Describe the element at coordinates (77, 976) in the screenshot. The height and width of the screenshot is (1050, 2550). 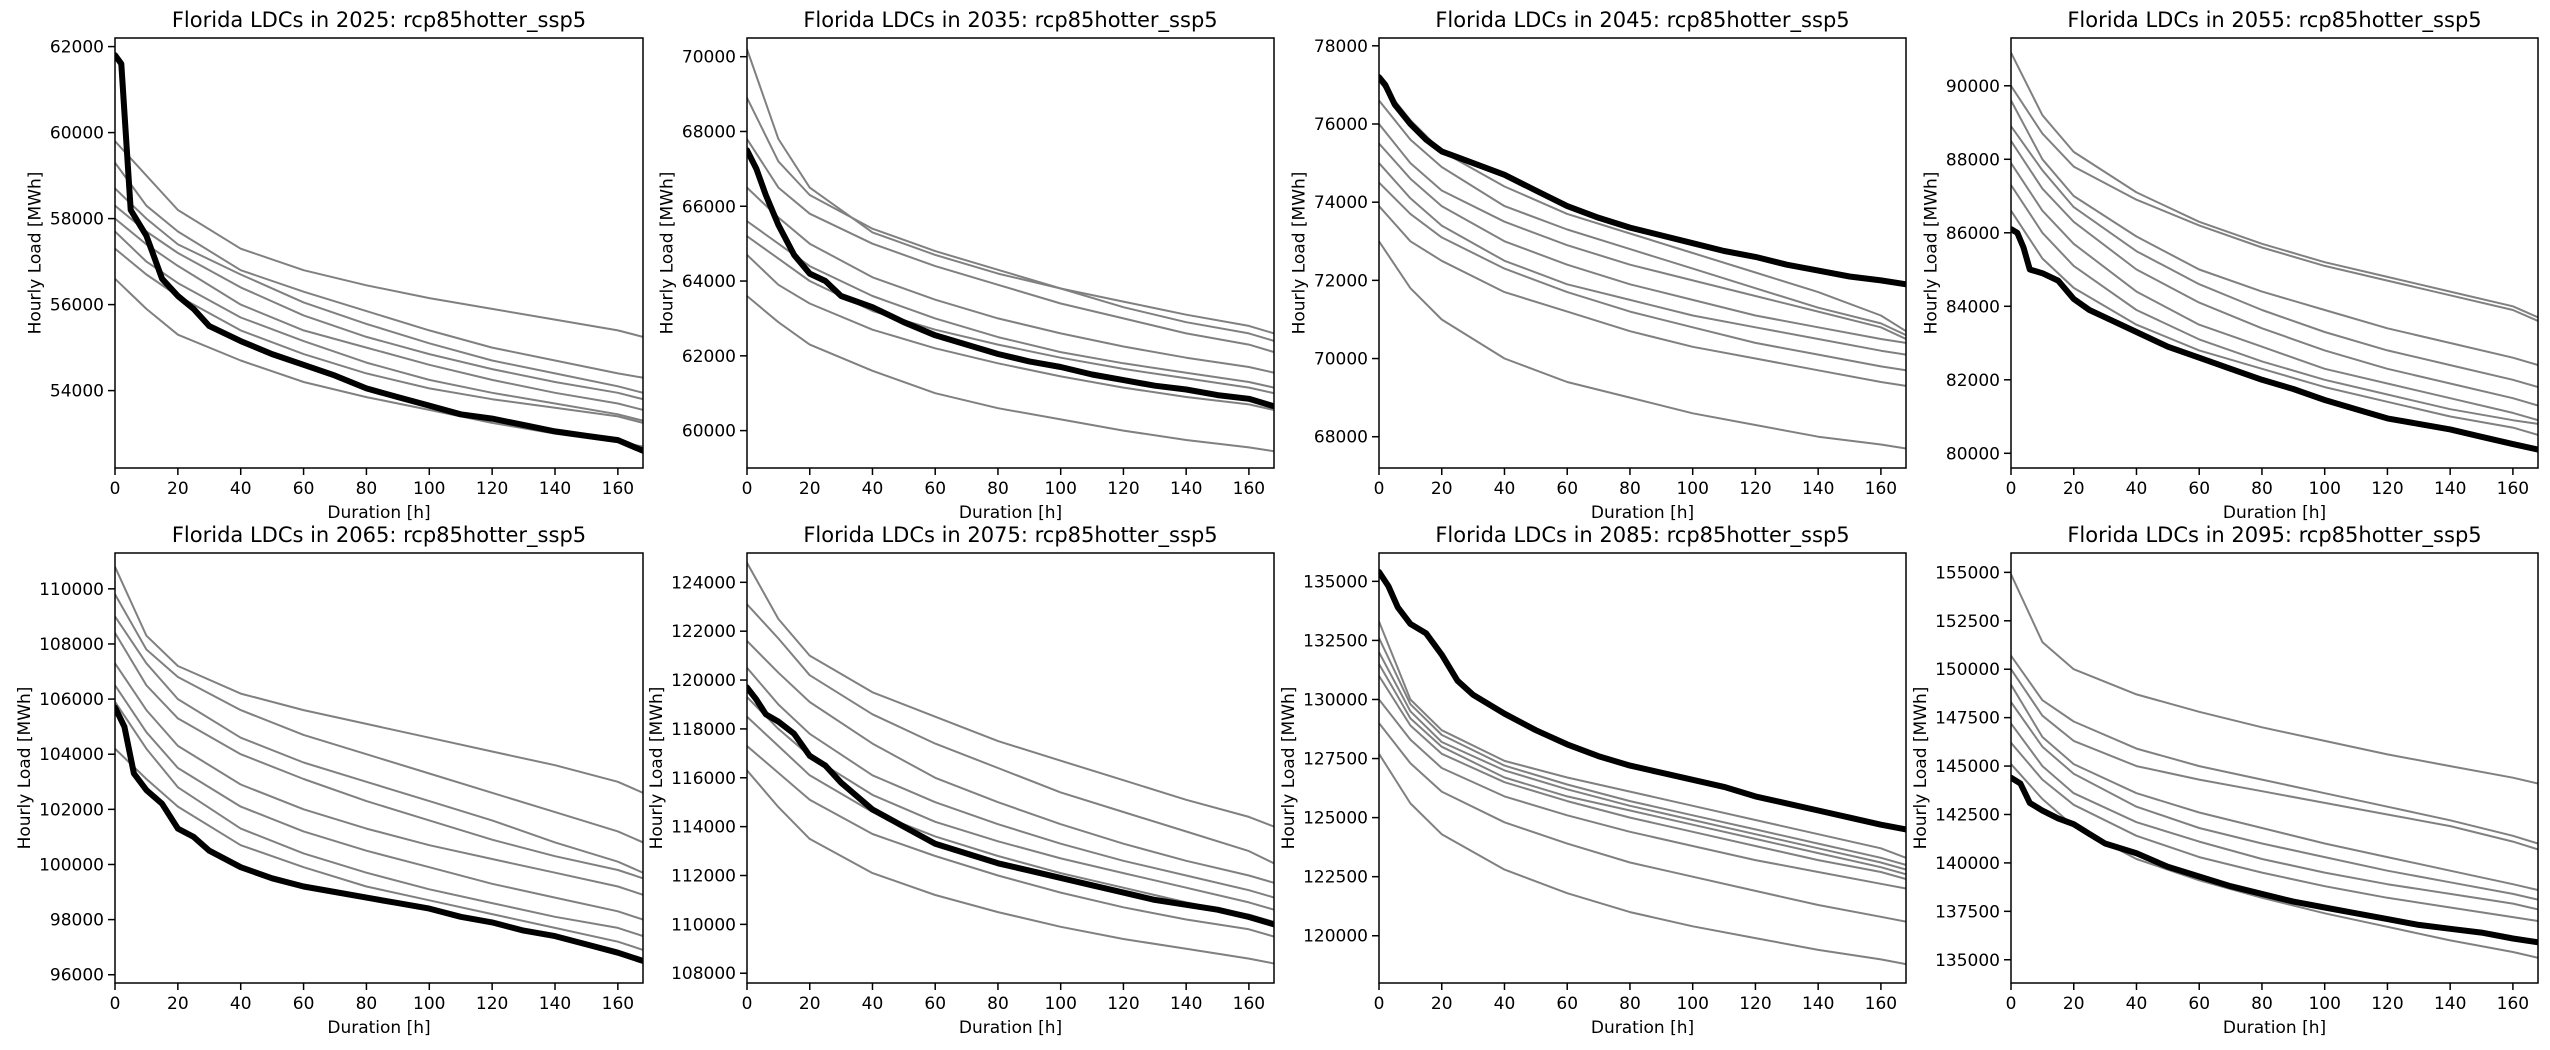
I see `y-tick-label: 96000` at that location.